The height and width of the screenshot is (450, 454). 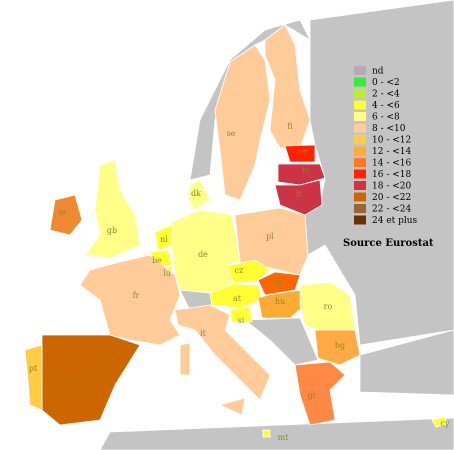 I want to click on country-label: gr, so click(x=312, y=395).